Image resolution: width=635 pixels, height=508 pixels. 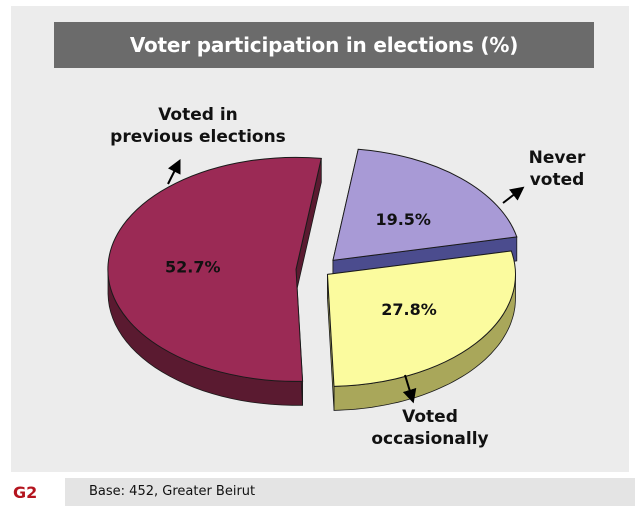 What do you see at coordinates (403, 219) in the screenshot?
I see `slice-value-label: 19.5%` at bounding box center [403, 219].